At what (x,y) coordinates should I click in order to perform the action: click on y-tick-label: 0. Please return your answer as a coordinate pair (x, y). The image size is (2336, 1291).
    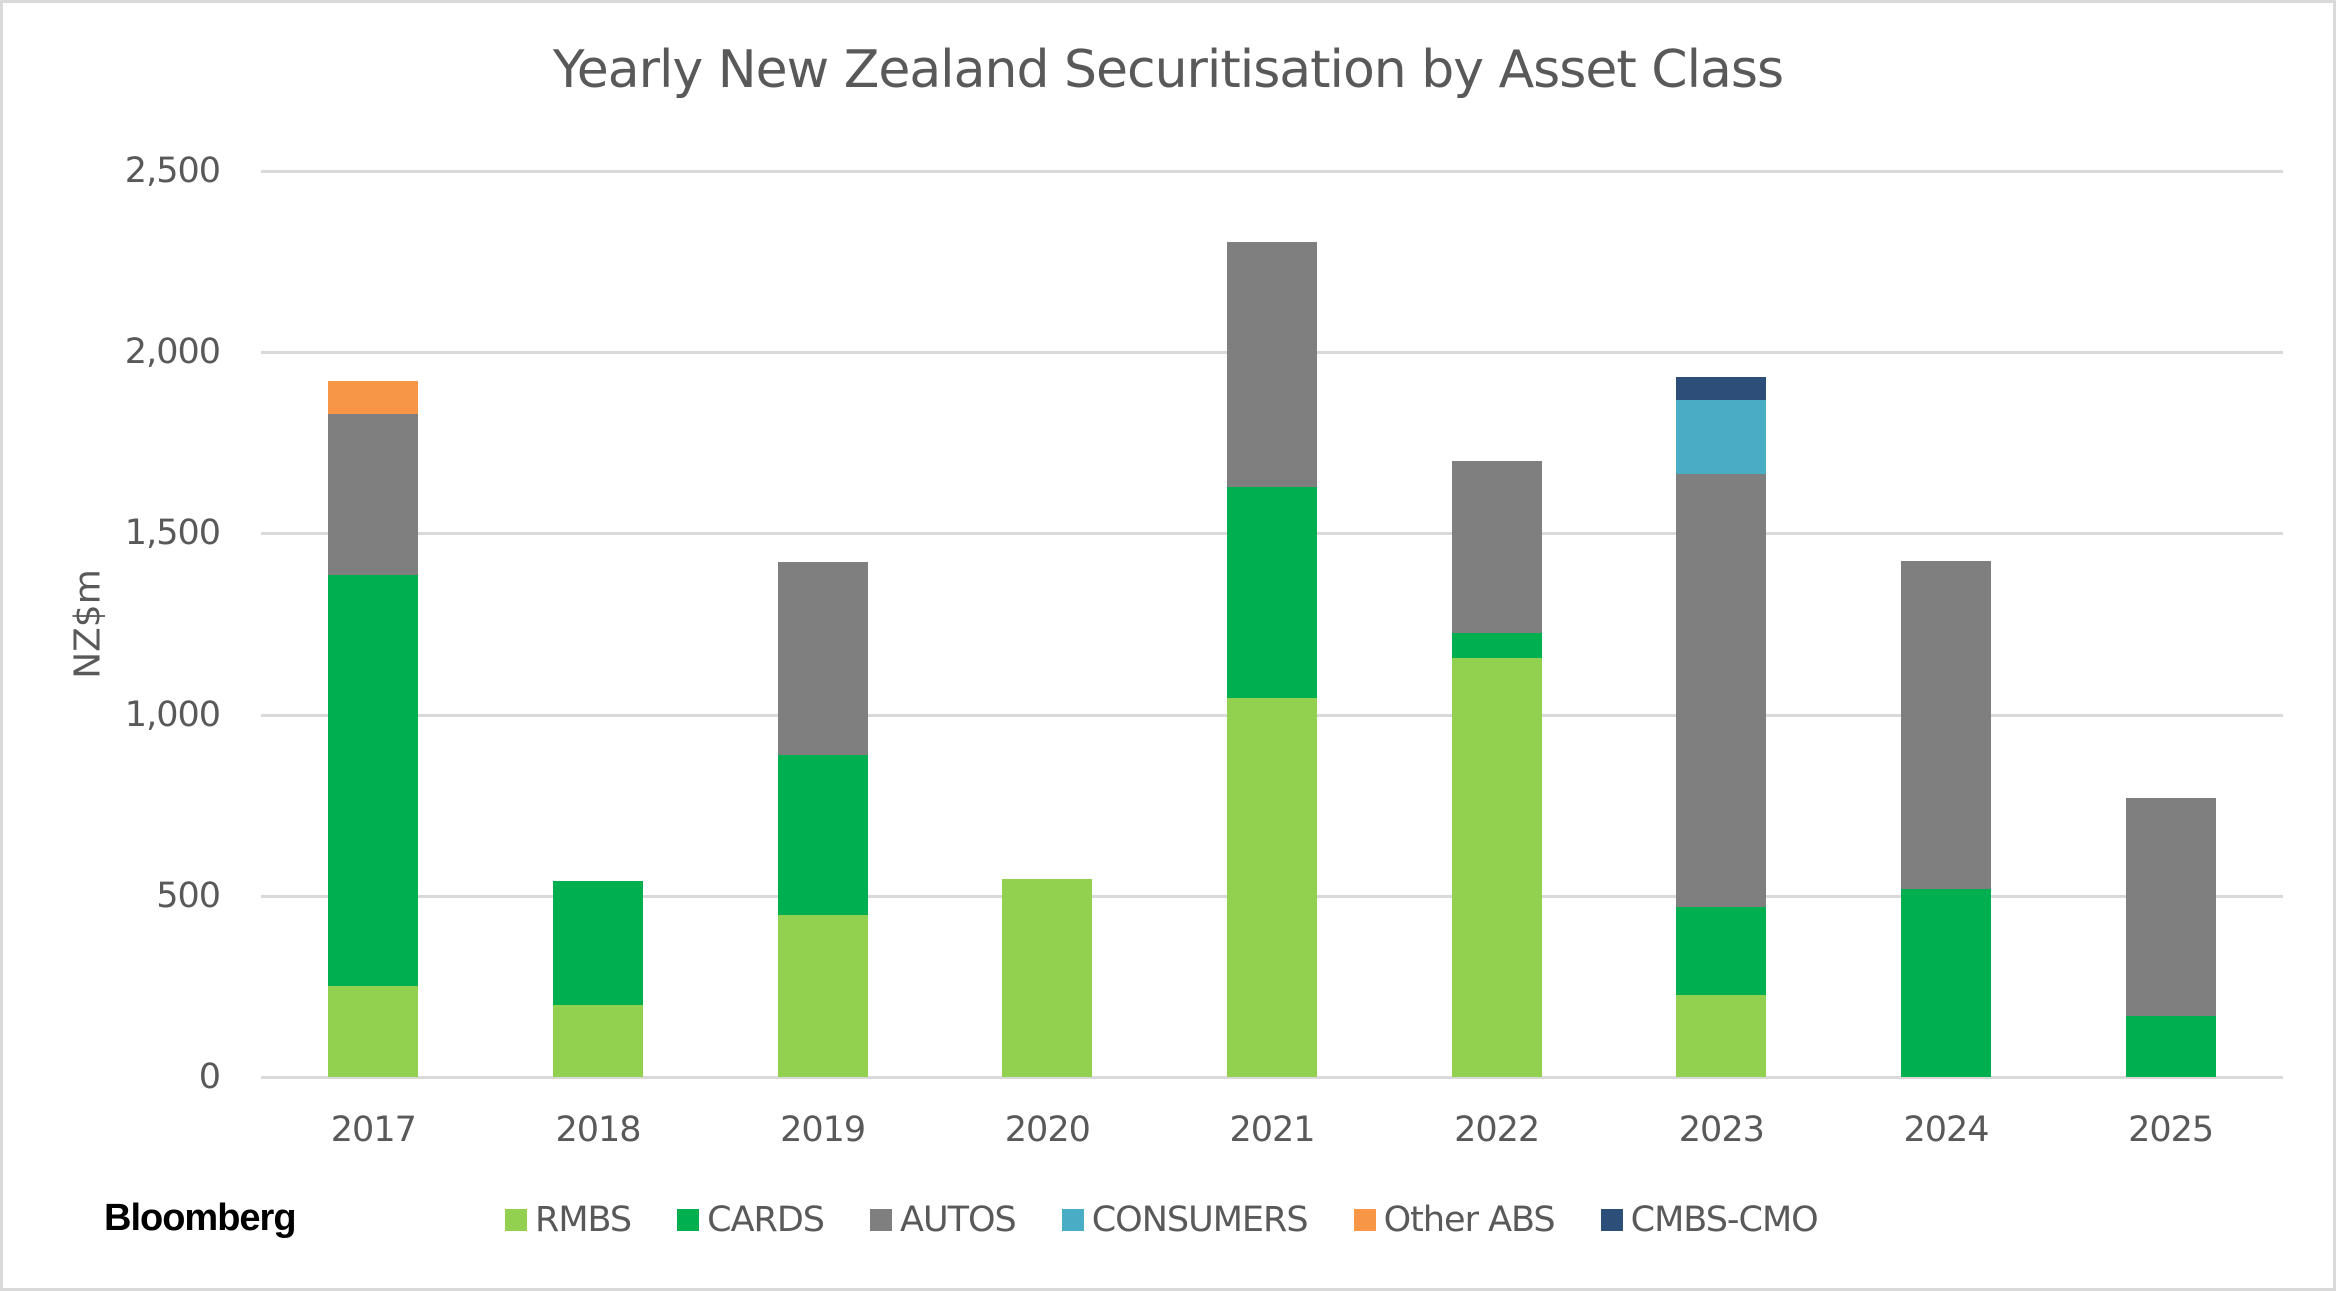
    Looking at the image, I should click on (209, 1077).